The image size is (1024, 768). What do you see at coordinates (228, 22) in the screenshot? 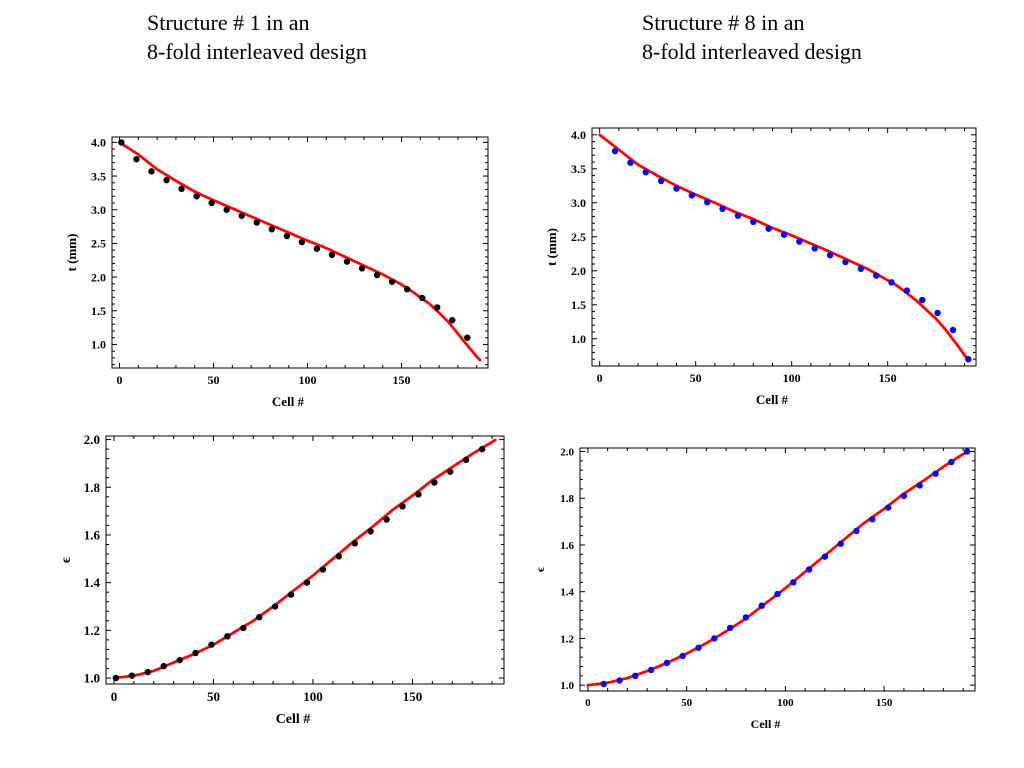
I see `heading-structure-1-line1: Structure # 1 in an` at bounding box center [228, 22].